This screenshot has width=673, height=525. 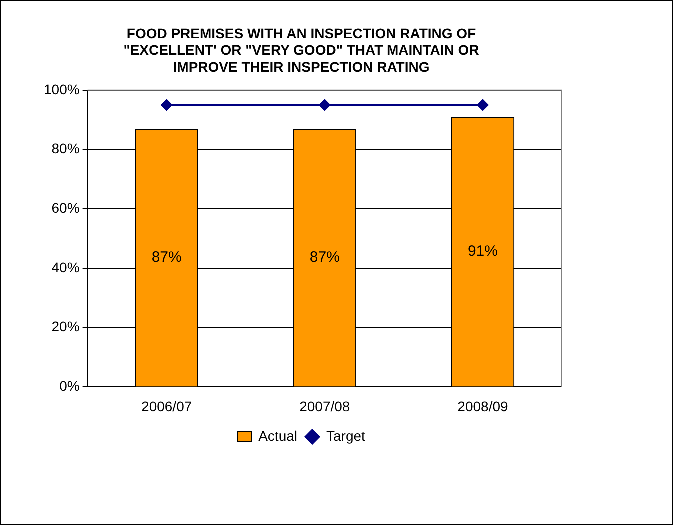 What do you see at coordinates (66, 326) in the screenshot?
I see `y-tick-label: 20%` at bounding box center [66, 326].